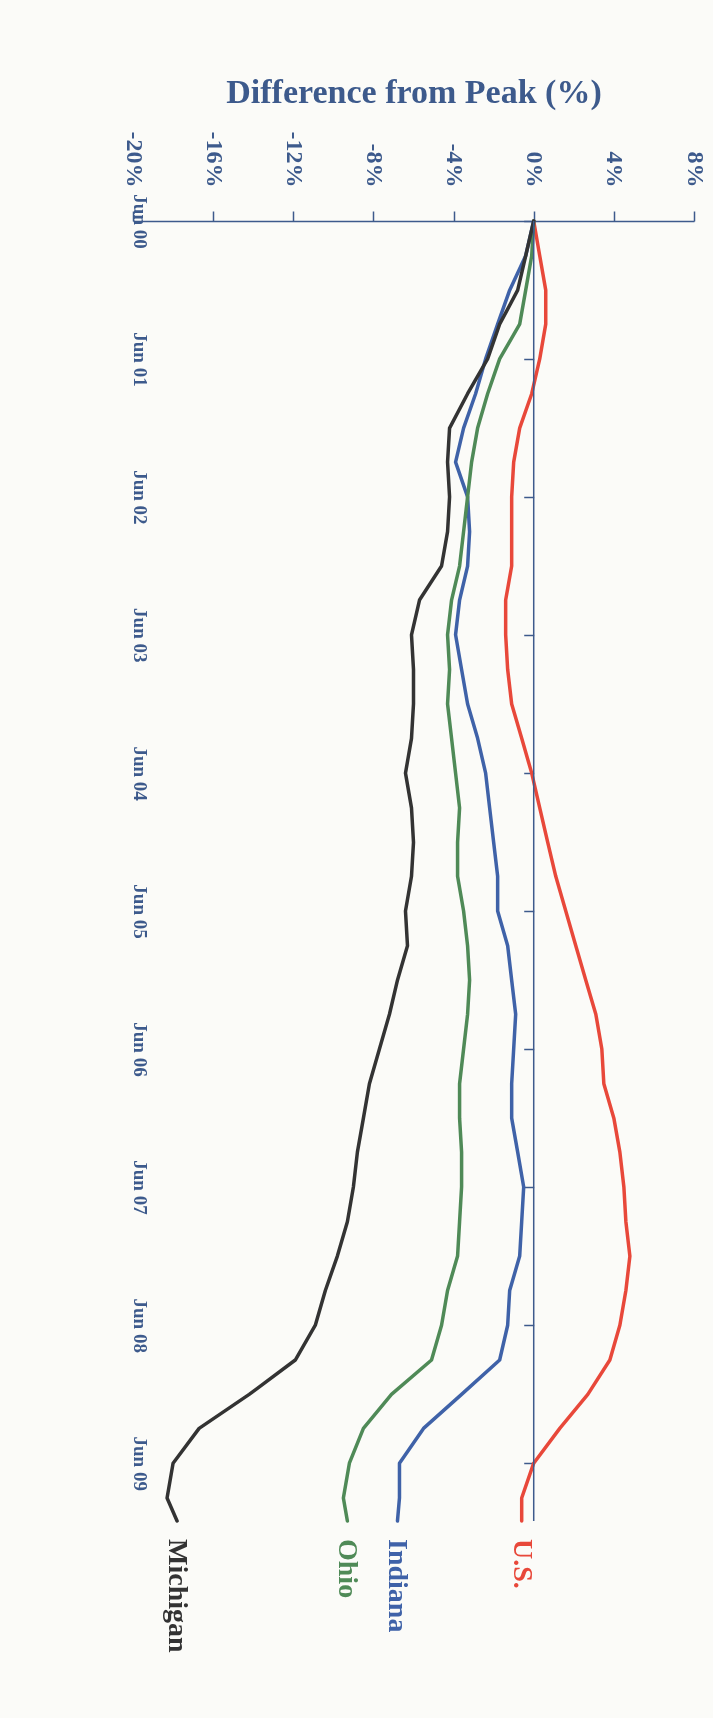  I want to click on x-axis-title: Difference from Peak (%), so click(414, 91).